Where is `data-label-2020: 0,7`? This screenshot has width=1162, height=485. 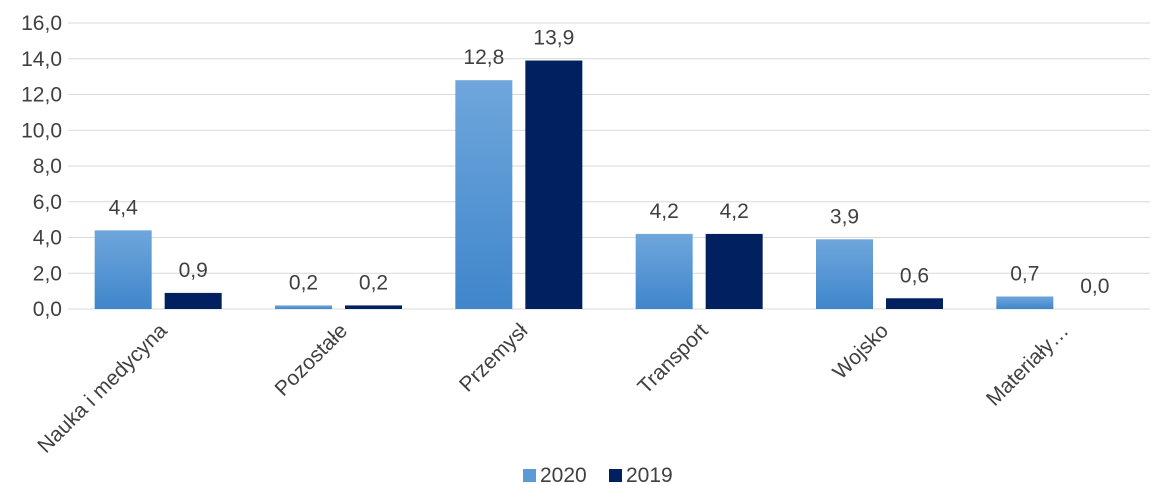
data-label-2020: 0,7 is located at coordinates (1024, 273).